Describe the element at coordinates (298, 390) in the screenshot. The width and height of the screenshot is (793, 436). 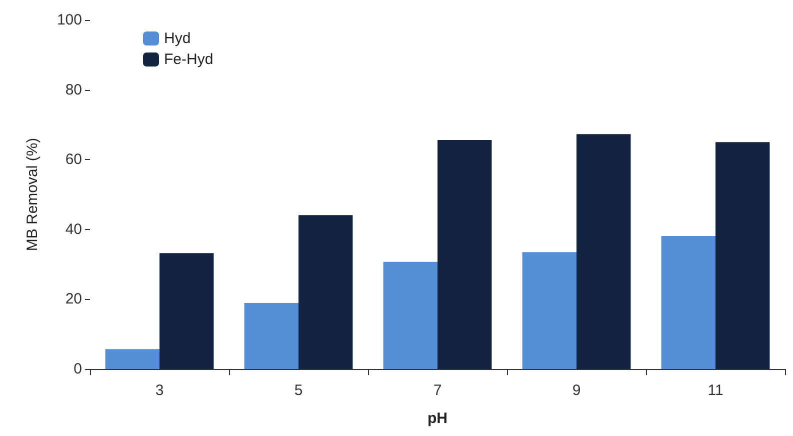
I see `x-tick-label: 5` at that location.